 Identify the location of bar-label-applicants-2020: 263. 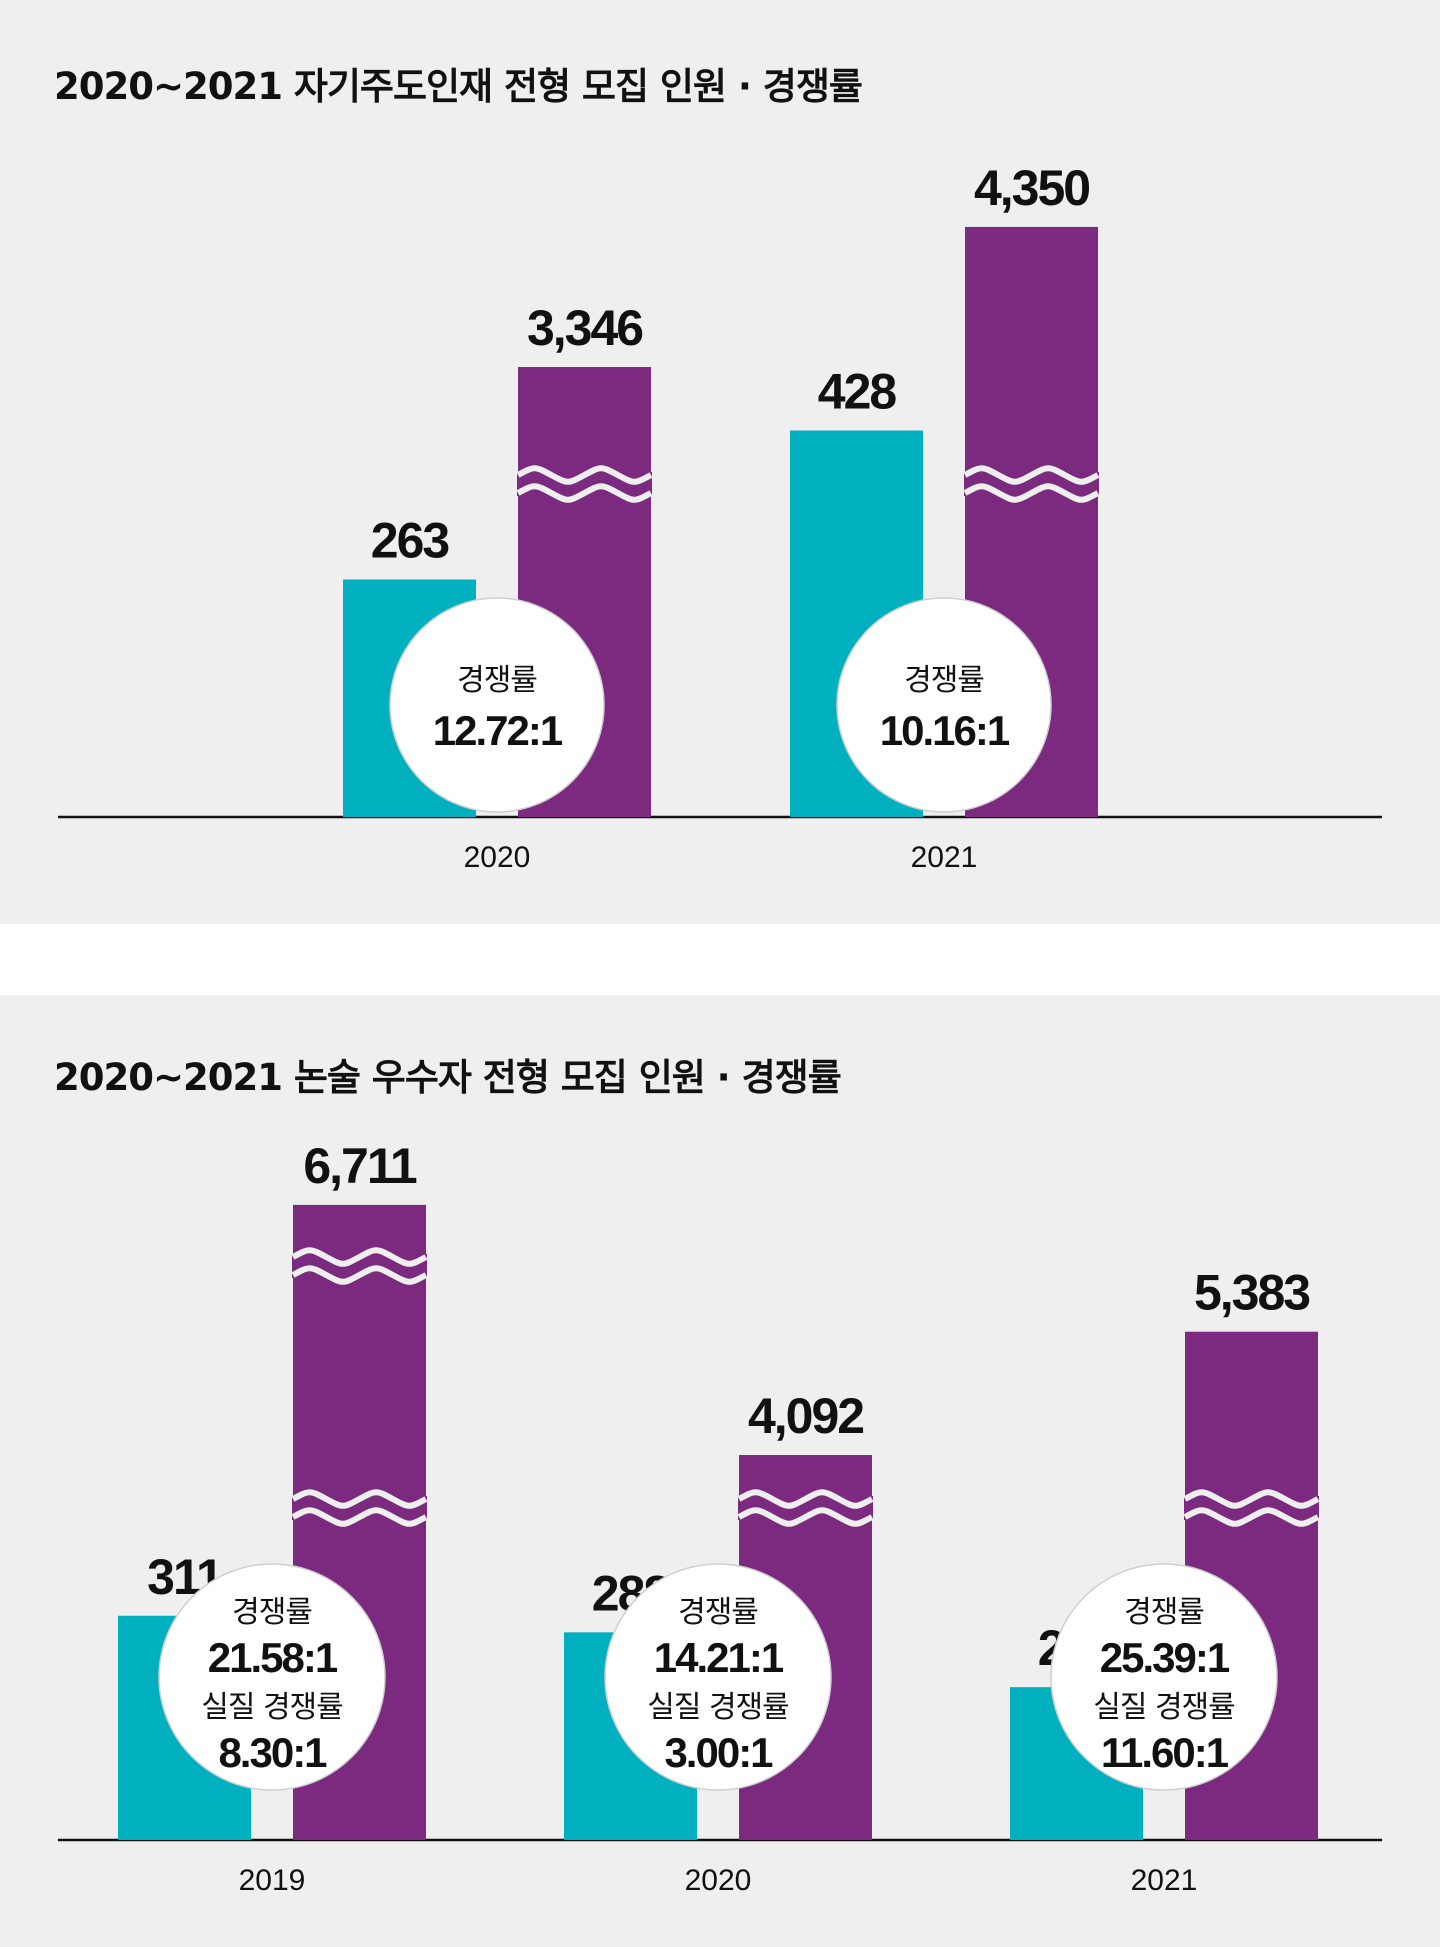
(410, 541).